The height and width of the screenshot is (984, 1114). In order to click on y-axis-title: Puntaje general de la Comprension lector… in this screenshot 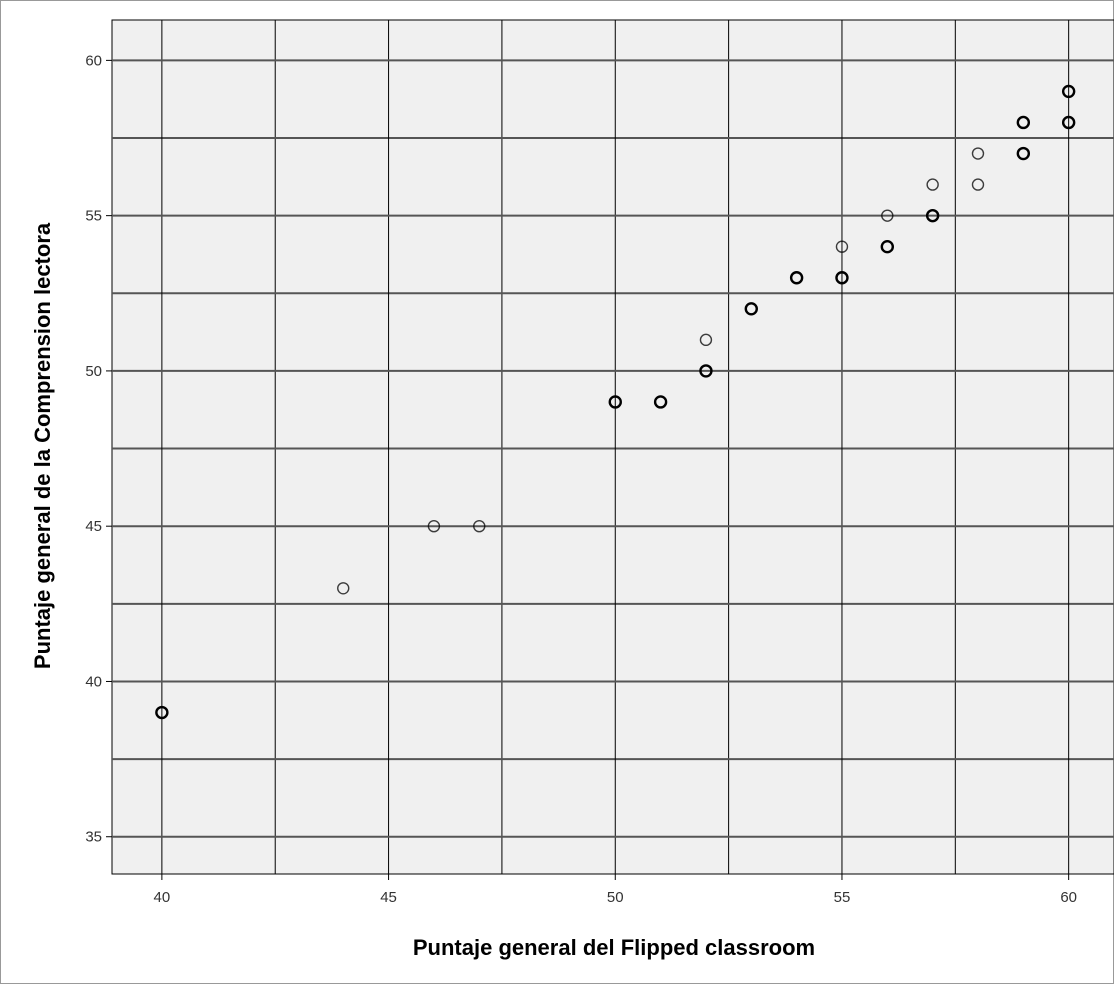, I will do `click(42, 445)`.